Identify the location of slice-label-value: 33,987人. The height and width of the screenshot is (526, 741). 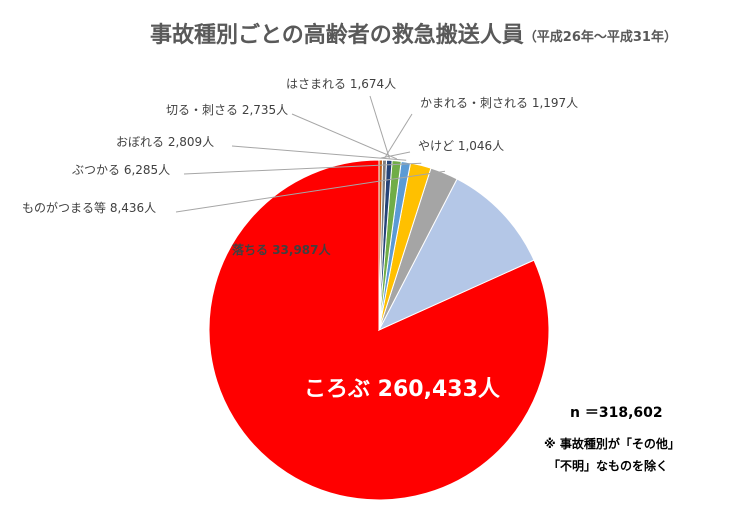
(301, 249).